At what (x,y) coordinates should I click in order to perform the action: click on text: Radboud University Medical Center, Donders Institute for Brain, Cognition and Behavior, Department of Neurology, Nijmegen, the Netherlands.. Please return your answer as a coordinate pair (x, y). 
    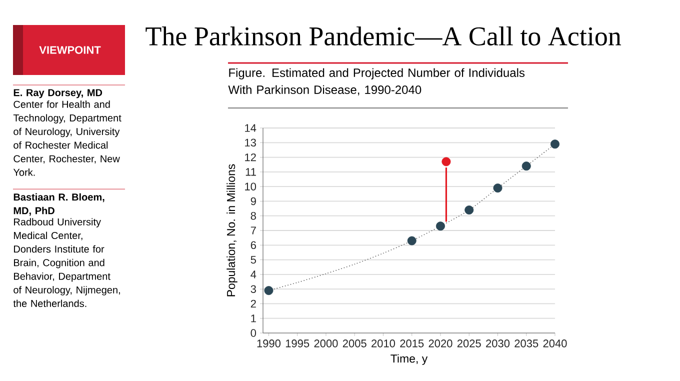
    Looking at the image, I should click on (66, 263).